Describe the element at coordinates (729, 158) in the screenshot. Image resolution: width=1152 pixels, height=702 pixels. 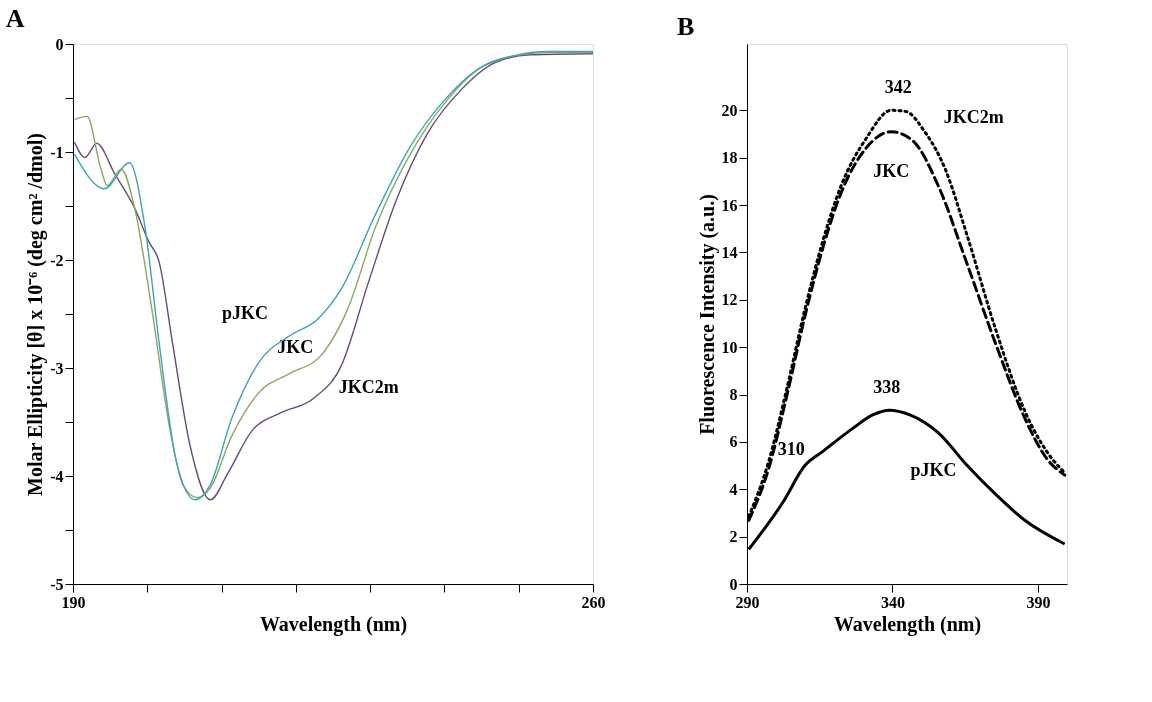
I see `y-tick-label: 18` at that location.